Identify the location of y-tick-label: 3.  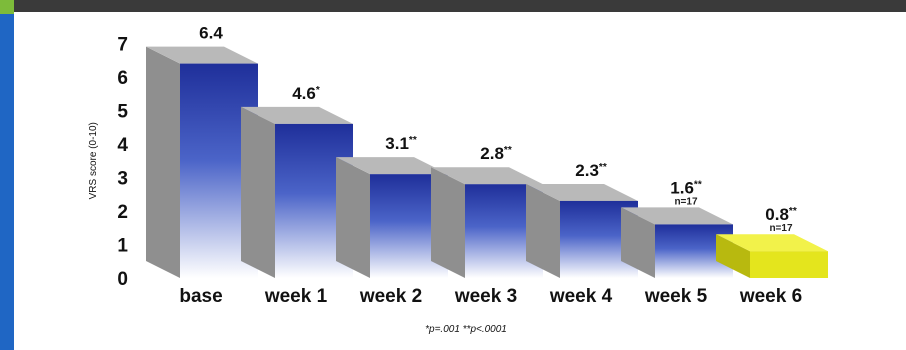
(122, 179).